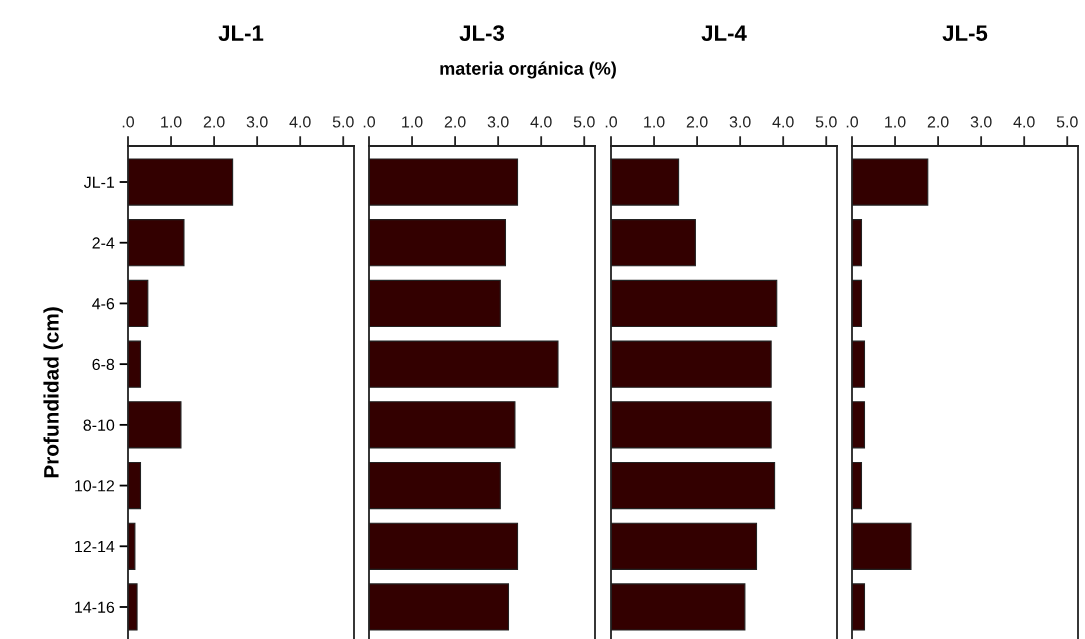 The height and width of the screenshot is (639, 1085). What do you see at coordinates (103, 243) in the screenshot?
I see `y-tick-label: 2-4` at bounding box center [103, 243].